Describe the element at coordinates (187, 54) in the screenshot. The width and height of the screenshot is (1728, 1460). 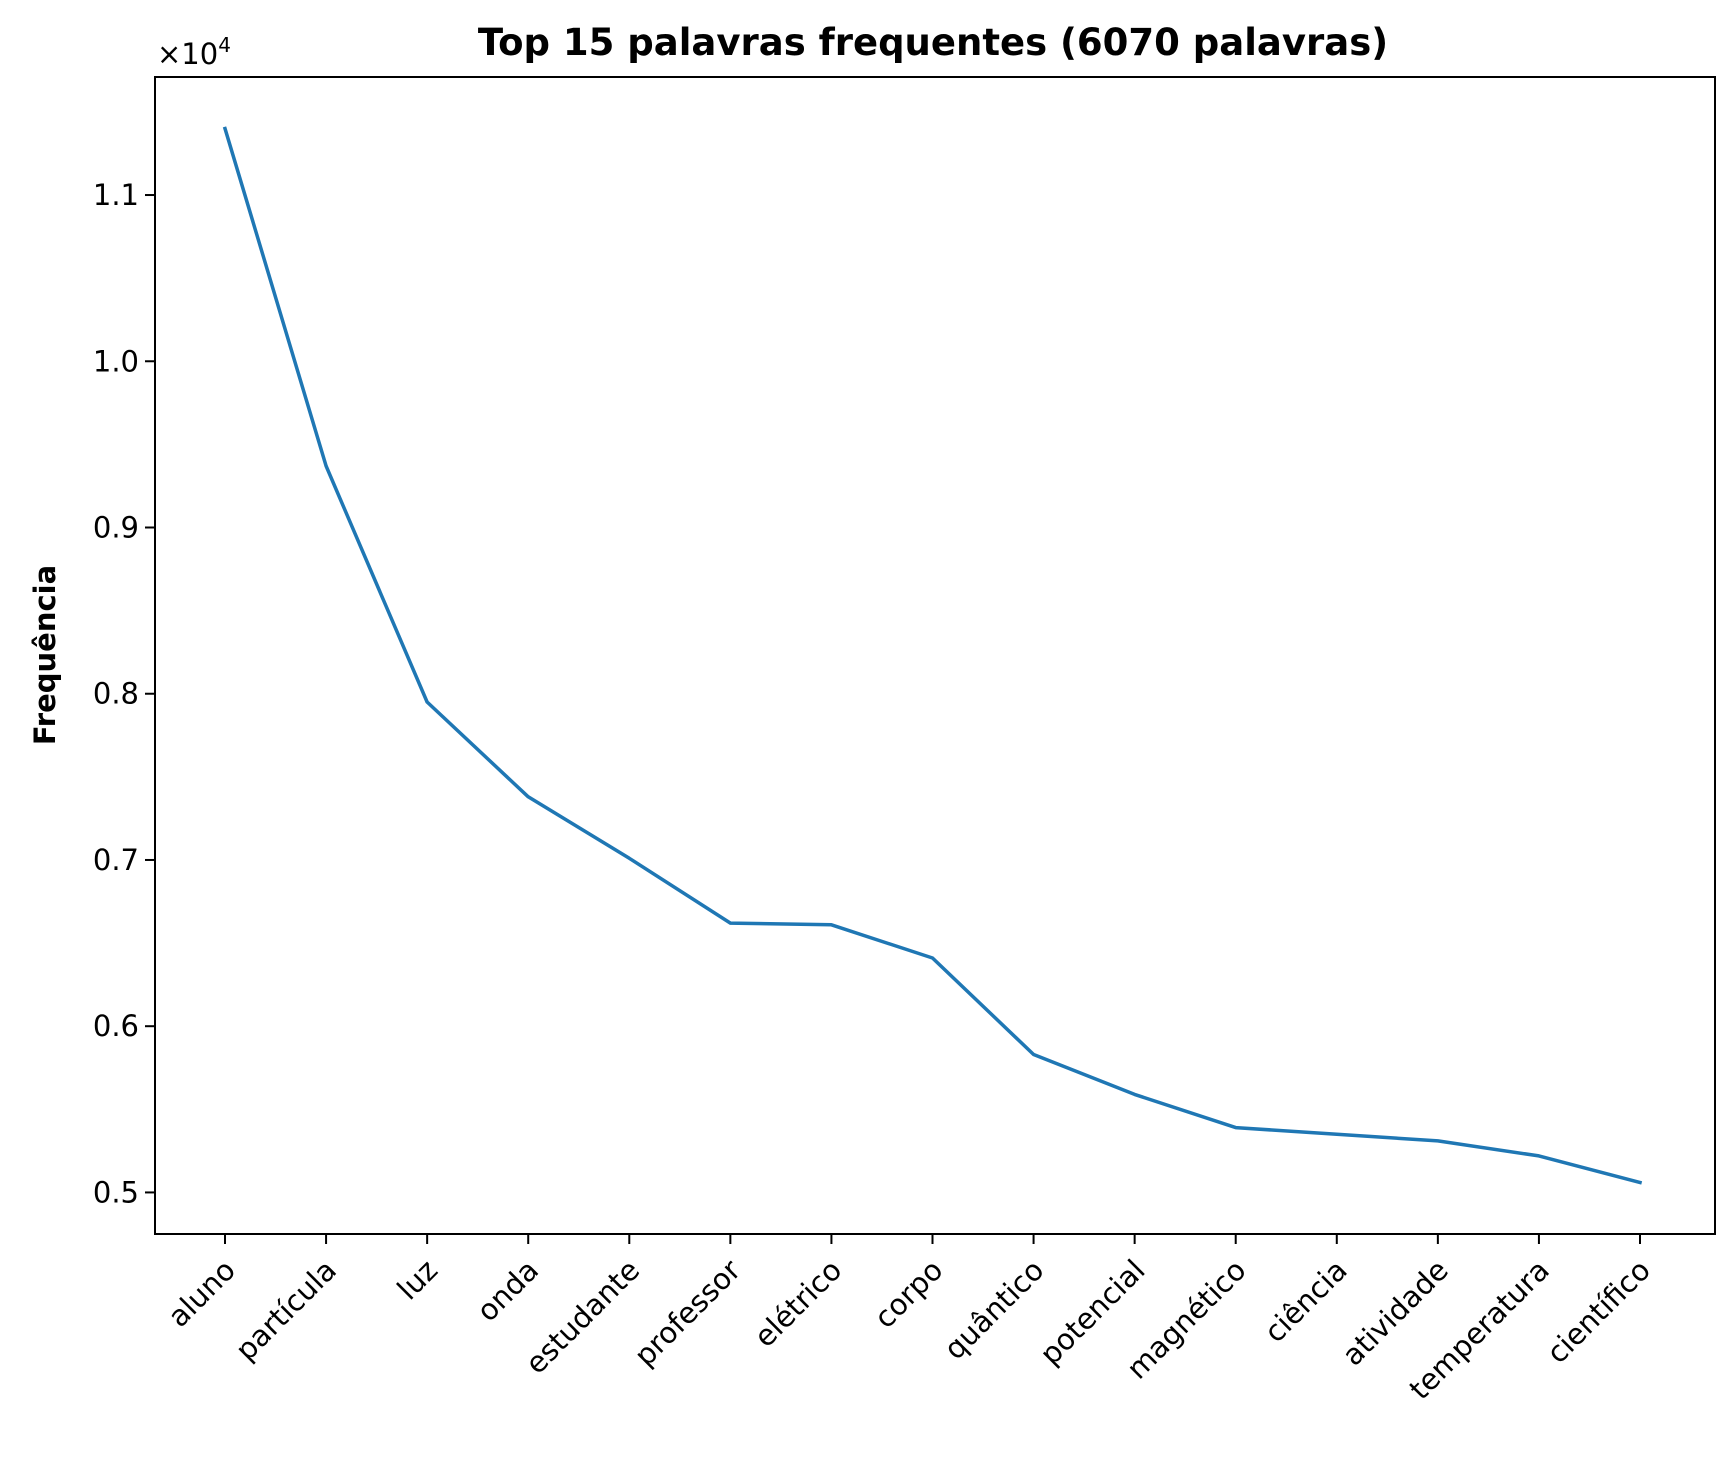
I see `y-axis-offset-base: ×10` at that location.